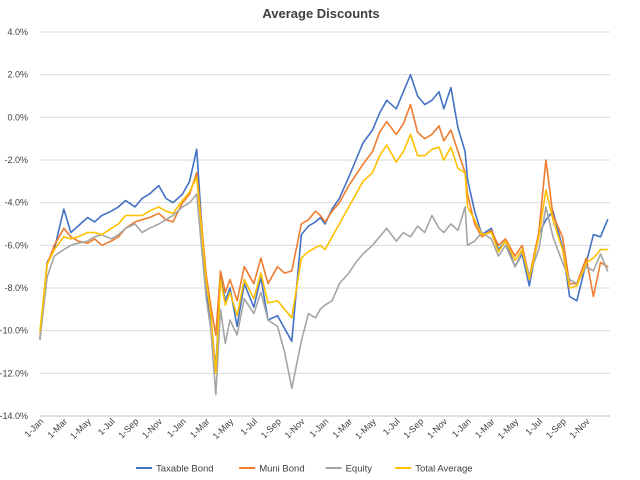 The width and height of the screenshot is (640, 480). I want to click on legend-label: Taxable Bond, so click(185, 469).